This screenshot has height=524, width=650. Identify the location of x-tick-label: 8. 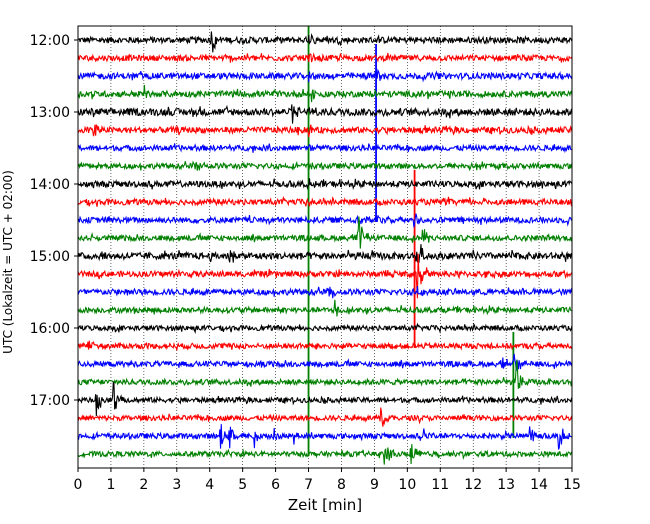
(341, 485).